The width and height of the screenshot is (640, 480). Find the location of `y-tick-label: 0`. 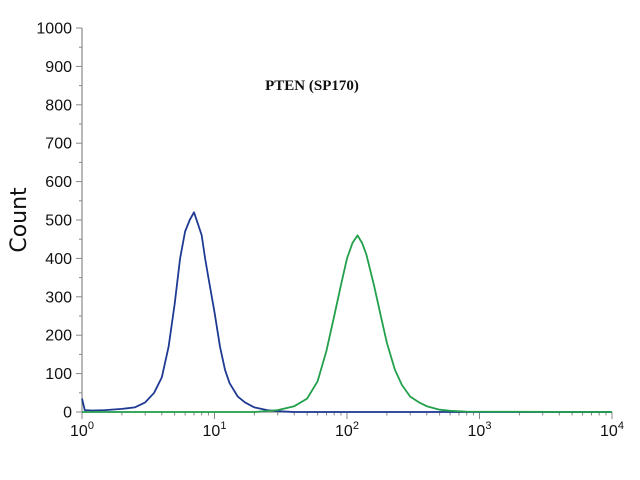

y-tick-label: 0 is located at coordinates (67, 413).